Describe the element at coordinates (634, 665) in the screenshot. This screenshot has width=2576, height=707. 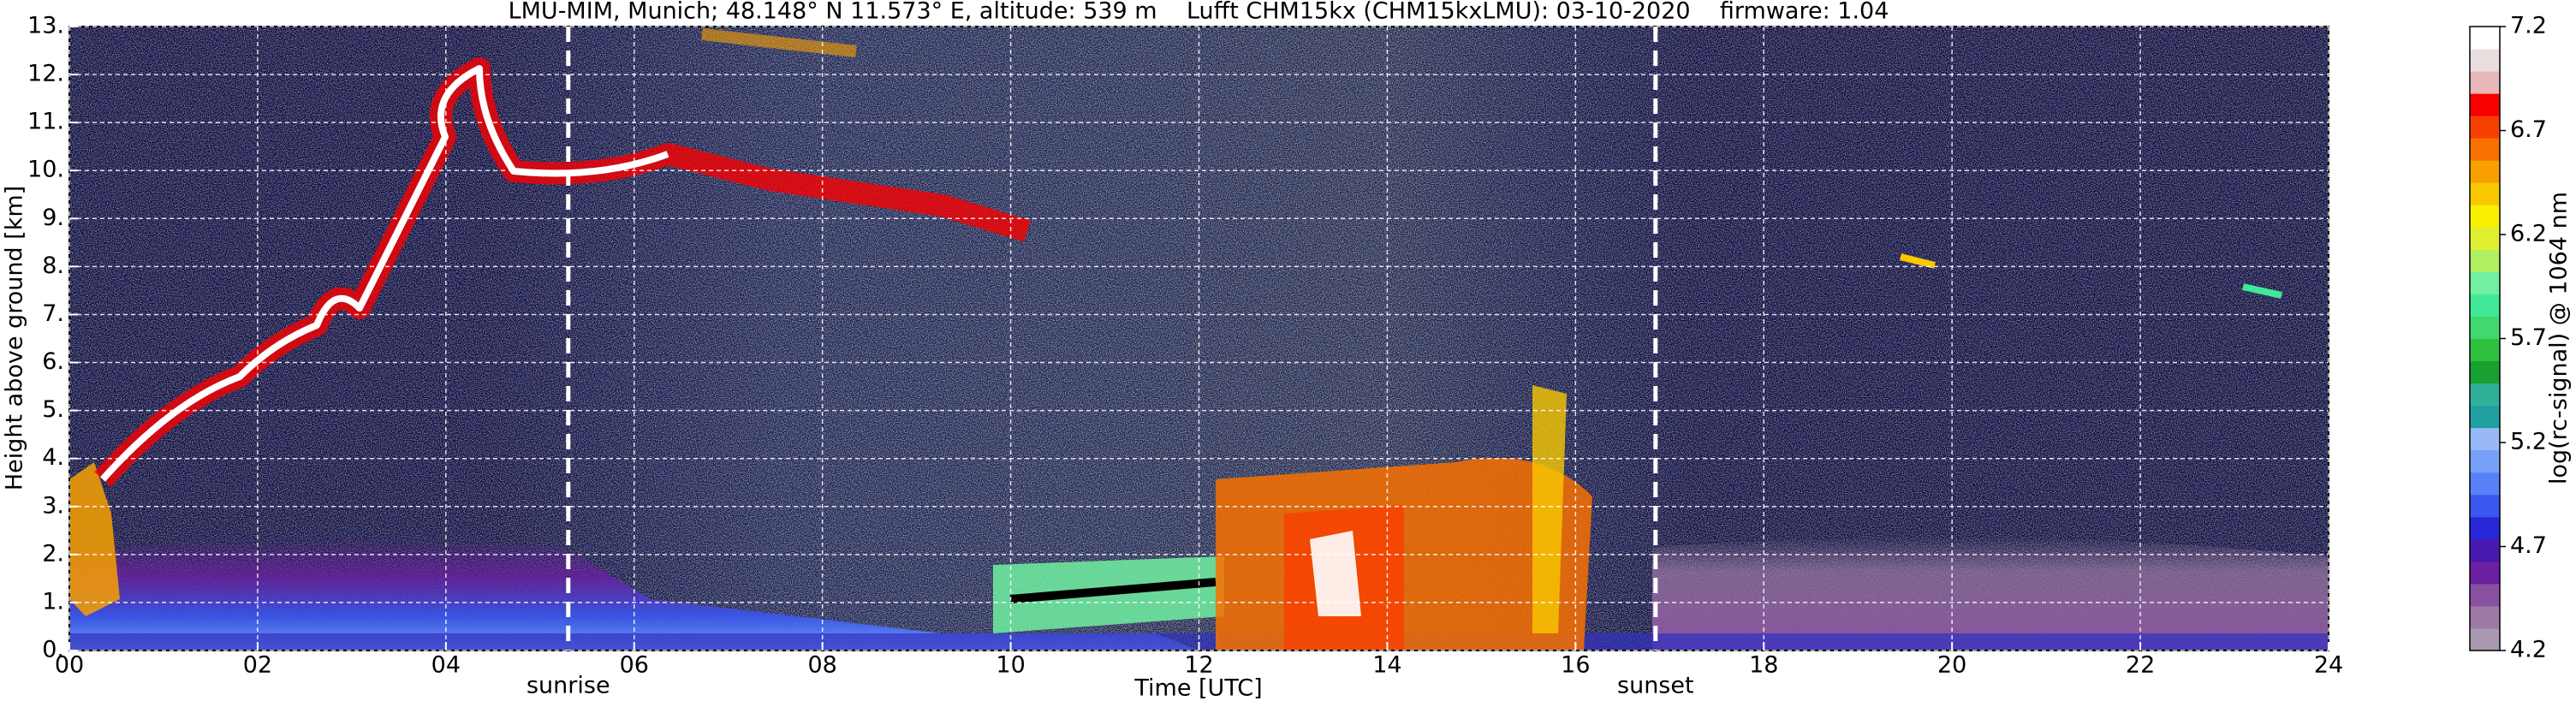
I see `x-tick-label: 06` at that location.